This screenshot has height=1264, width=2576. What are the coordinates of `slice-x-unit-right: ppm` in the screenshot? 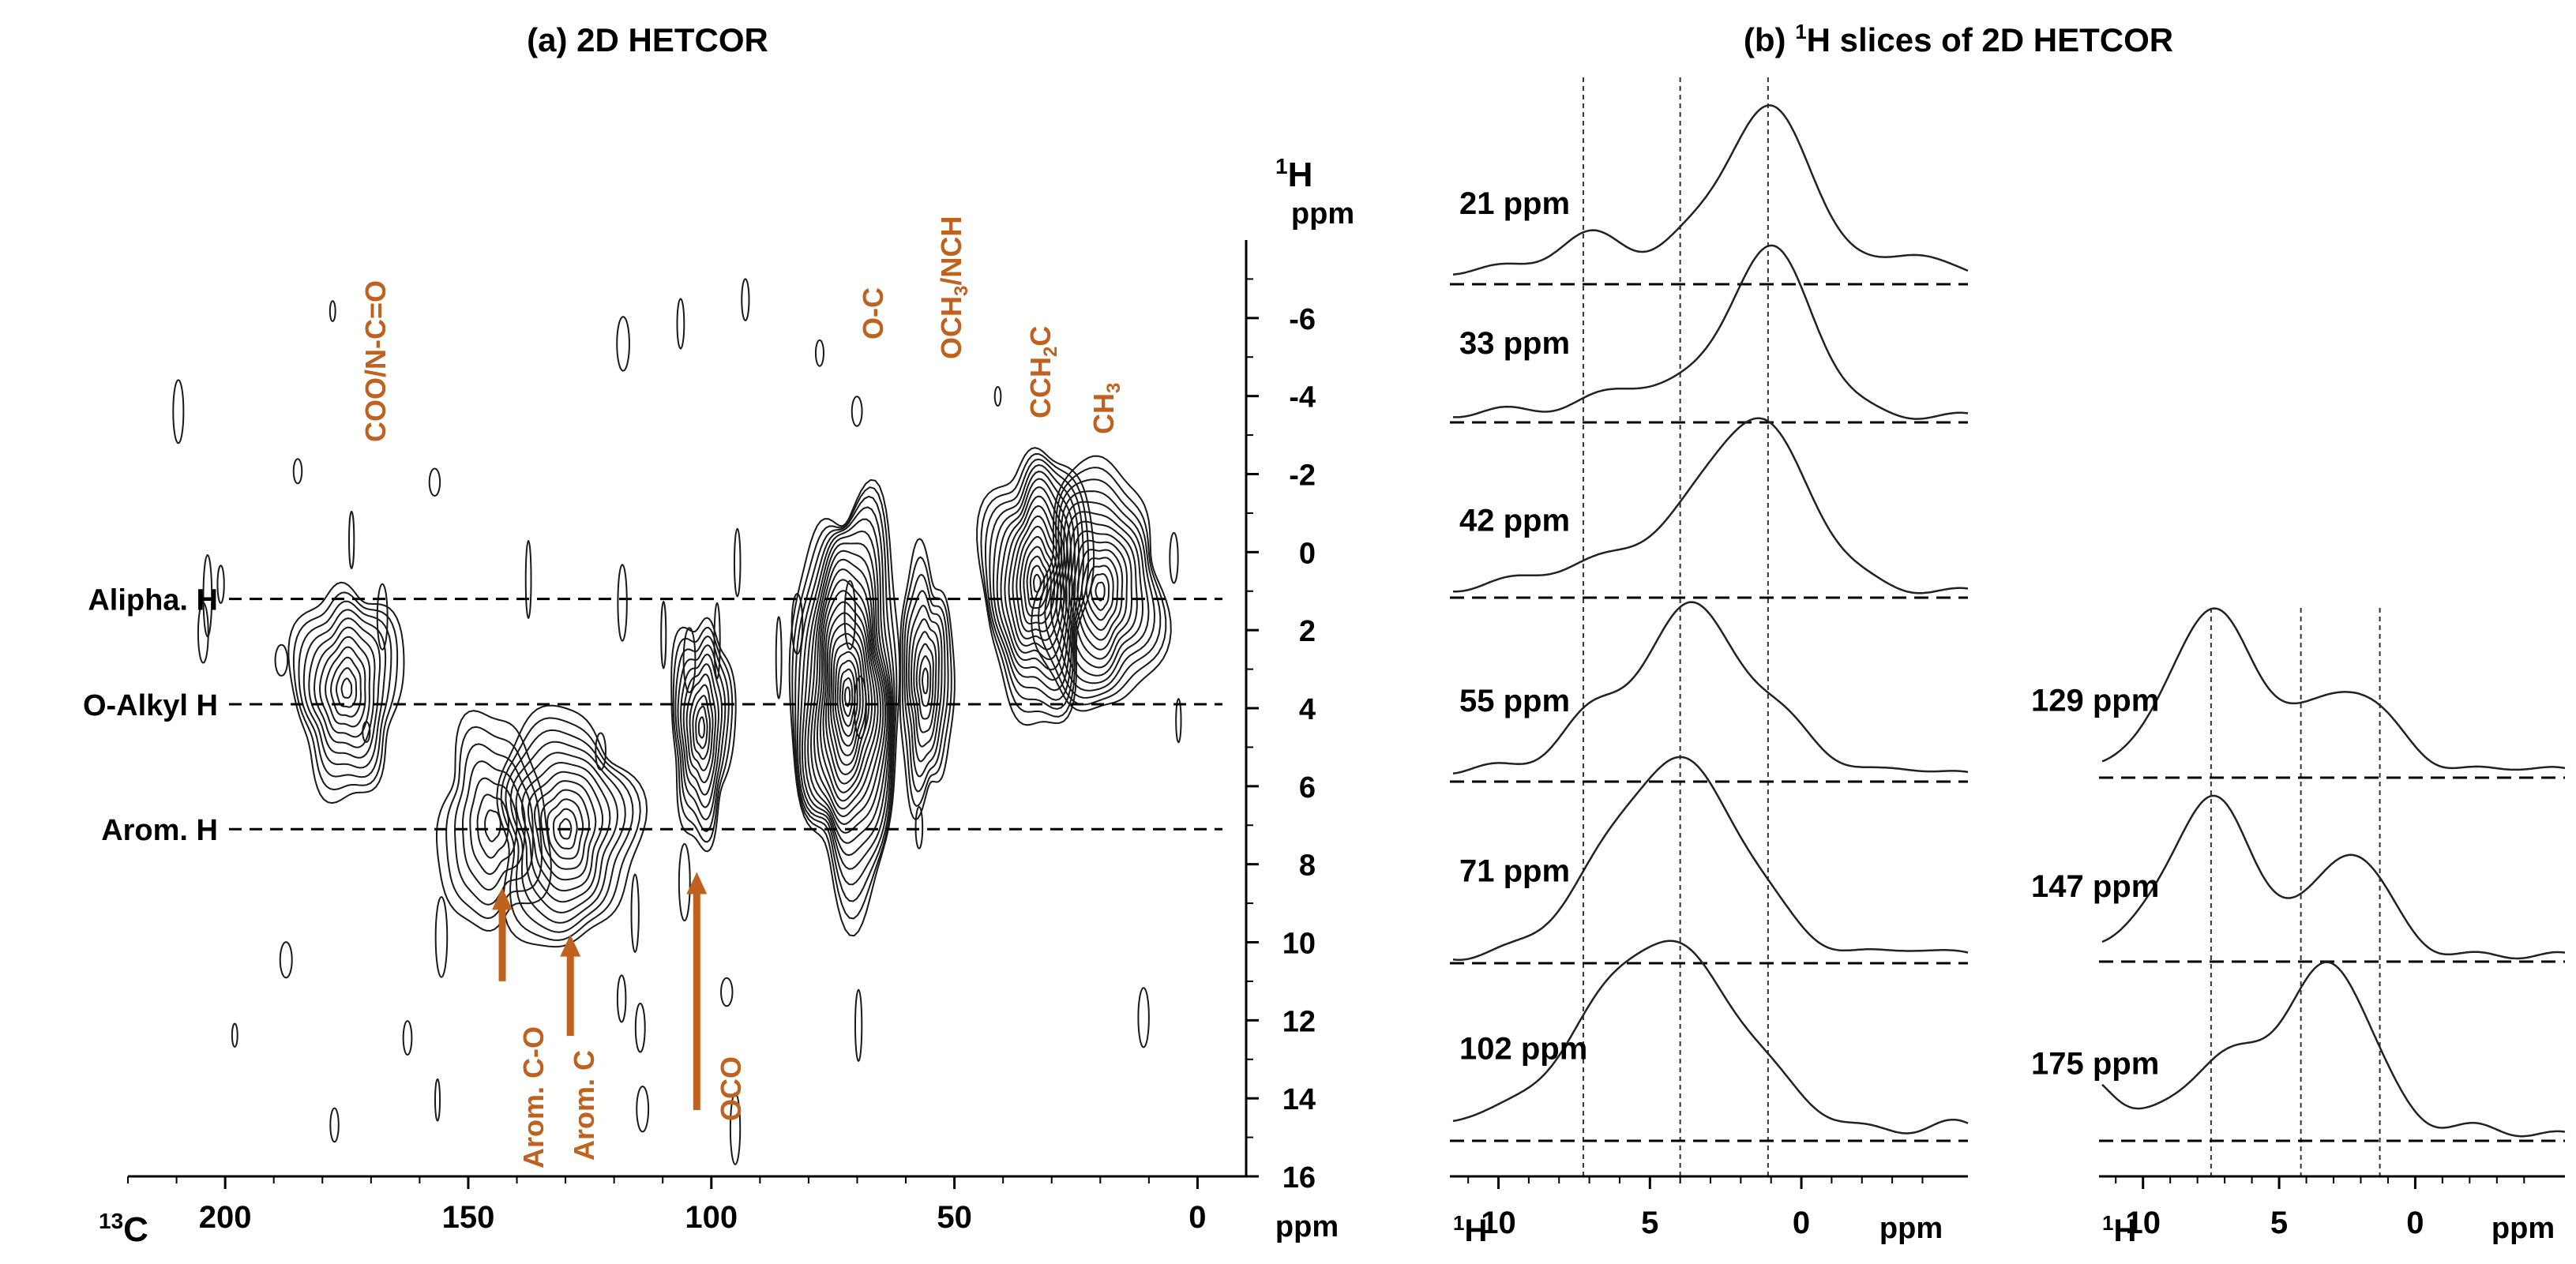 It's located at (2523, 1228).